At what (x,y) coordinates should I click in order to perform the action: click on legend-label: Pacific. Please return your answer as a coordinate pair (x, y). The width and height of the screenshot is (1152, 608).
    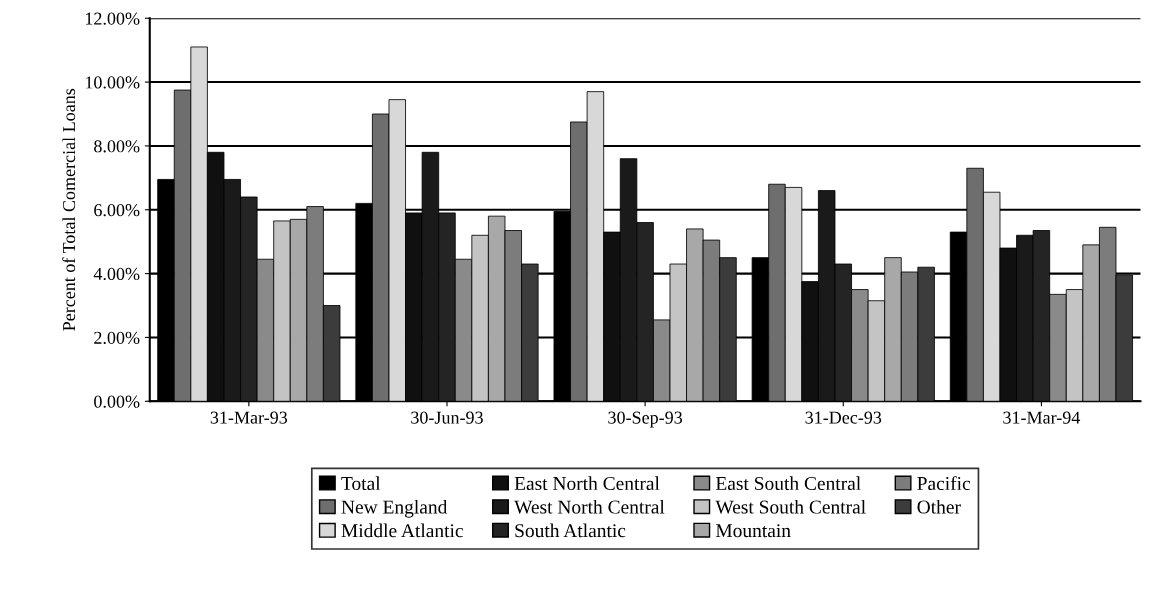
    Looking at the image, I should click on (944, 483).